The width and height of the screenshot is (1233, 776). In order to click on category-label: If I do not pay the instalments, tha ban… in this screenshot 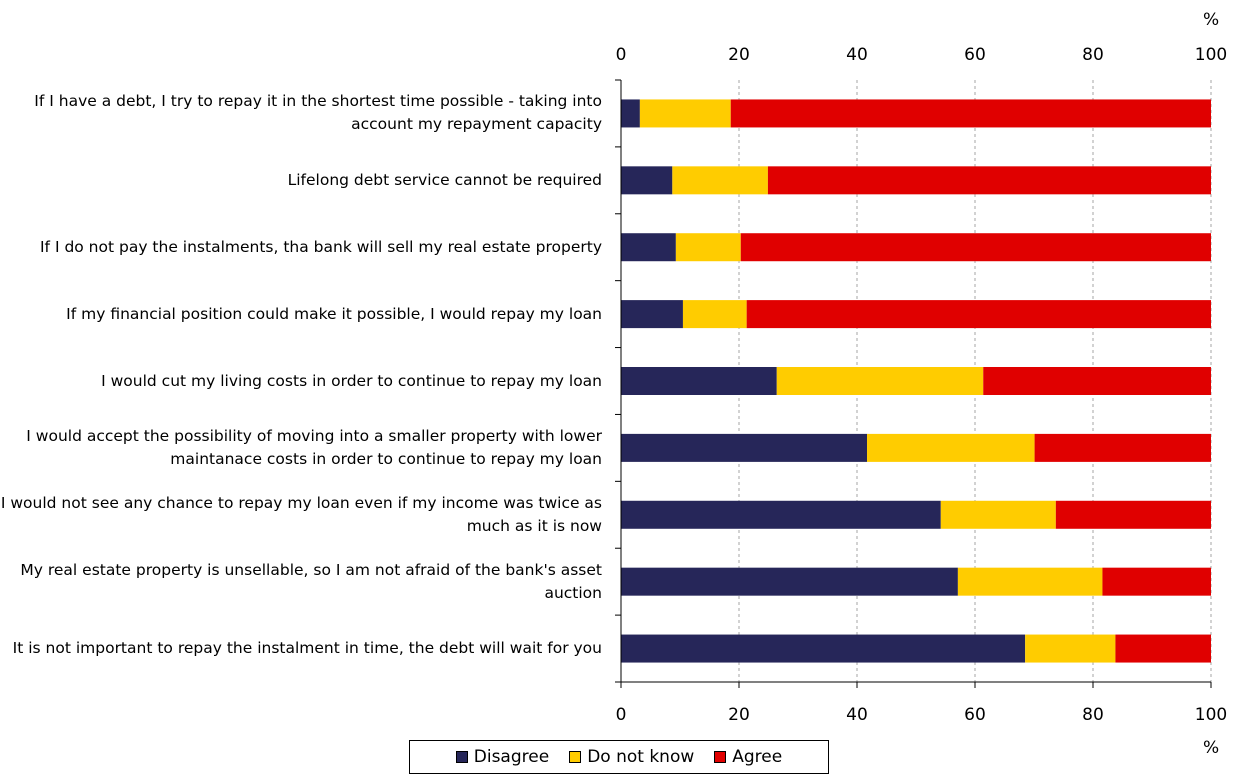, I will do `click(320, 246)`.